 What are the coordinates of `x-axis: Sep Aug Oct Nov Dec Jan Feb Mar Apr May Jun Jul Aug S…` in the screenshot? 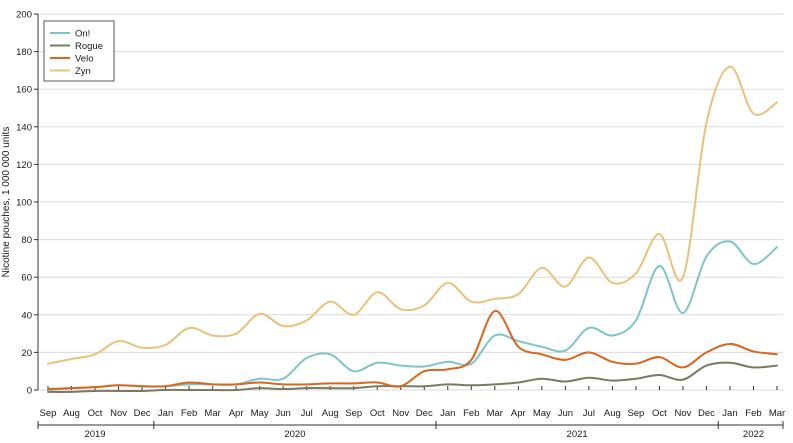 It's located at (411, 413).